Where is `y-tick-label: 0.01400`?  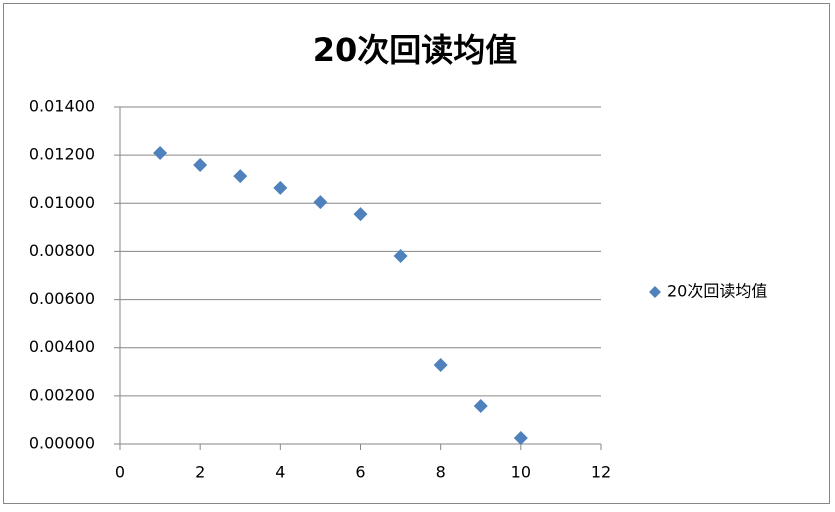
y-tick-label: 0.01400 is located at coordinates (62, 106).